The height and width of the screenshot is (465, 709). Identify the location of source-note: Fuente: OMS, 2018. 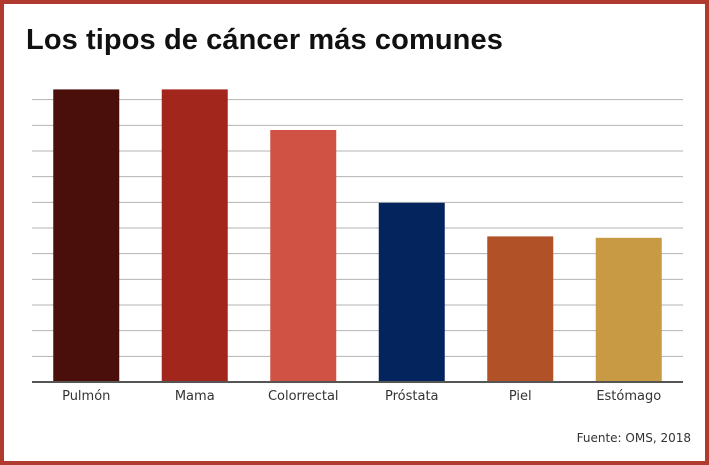
(633, 438).